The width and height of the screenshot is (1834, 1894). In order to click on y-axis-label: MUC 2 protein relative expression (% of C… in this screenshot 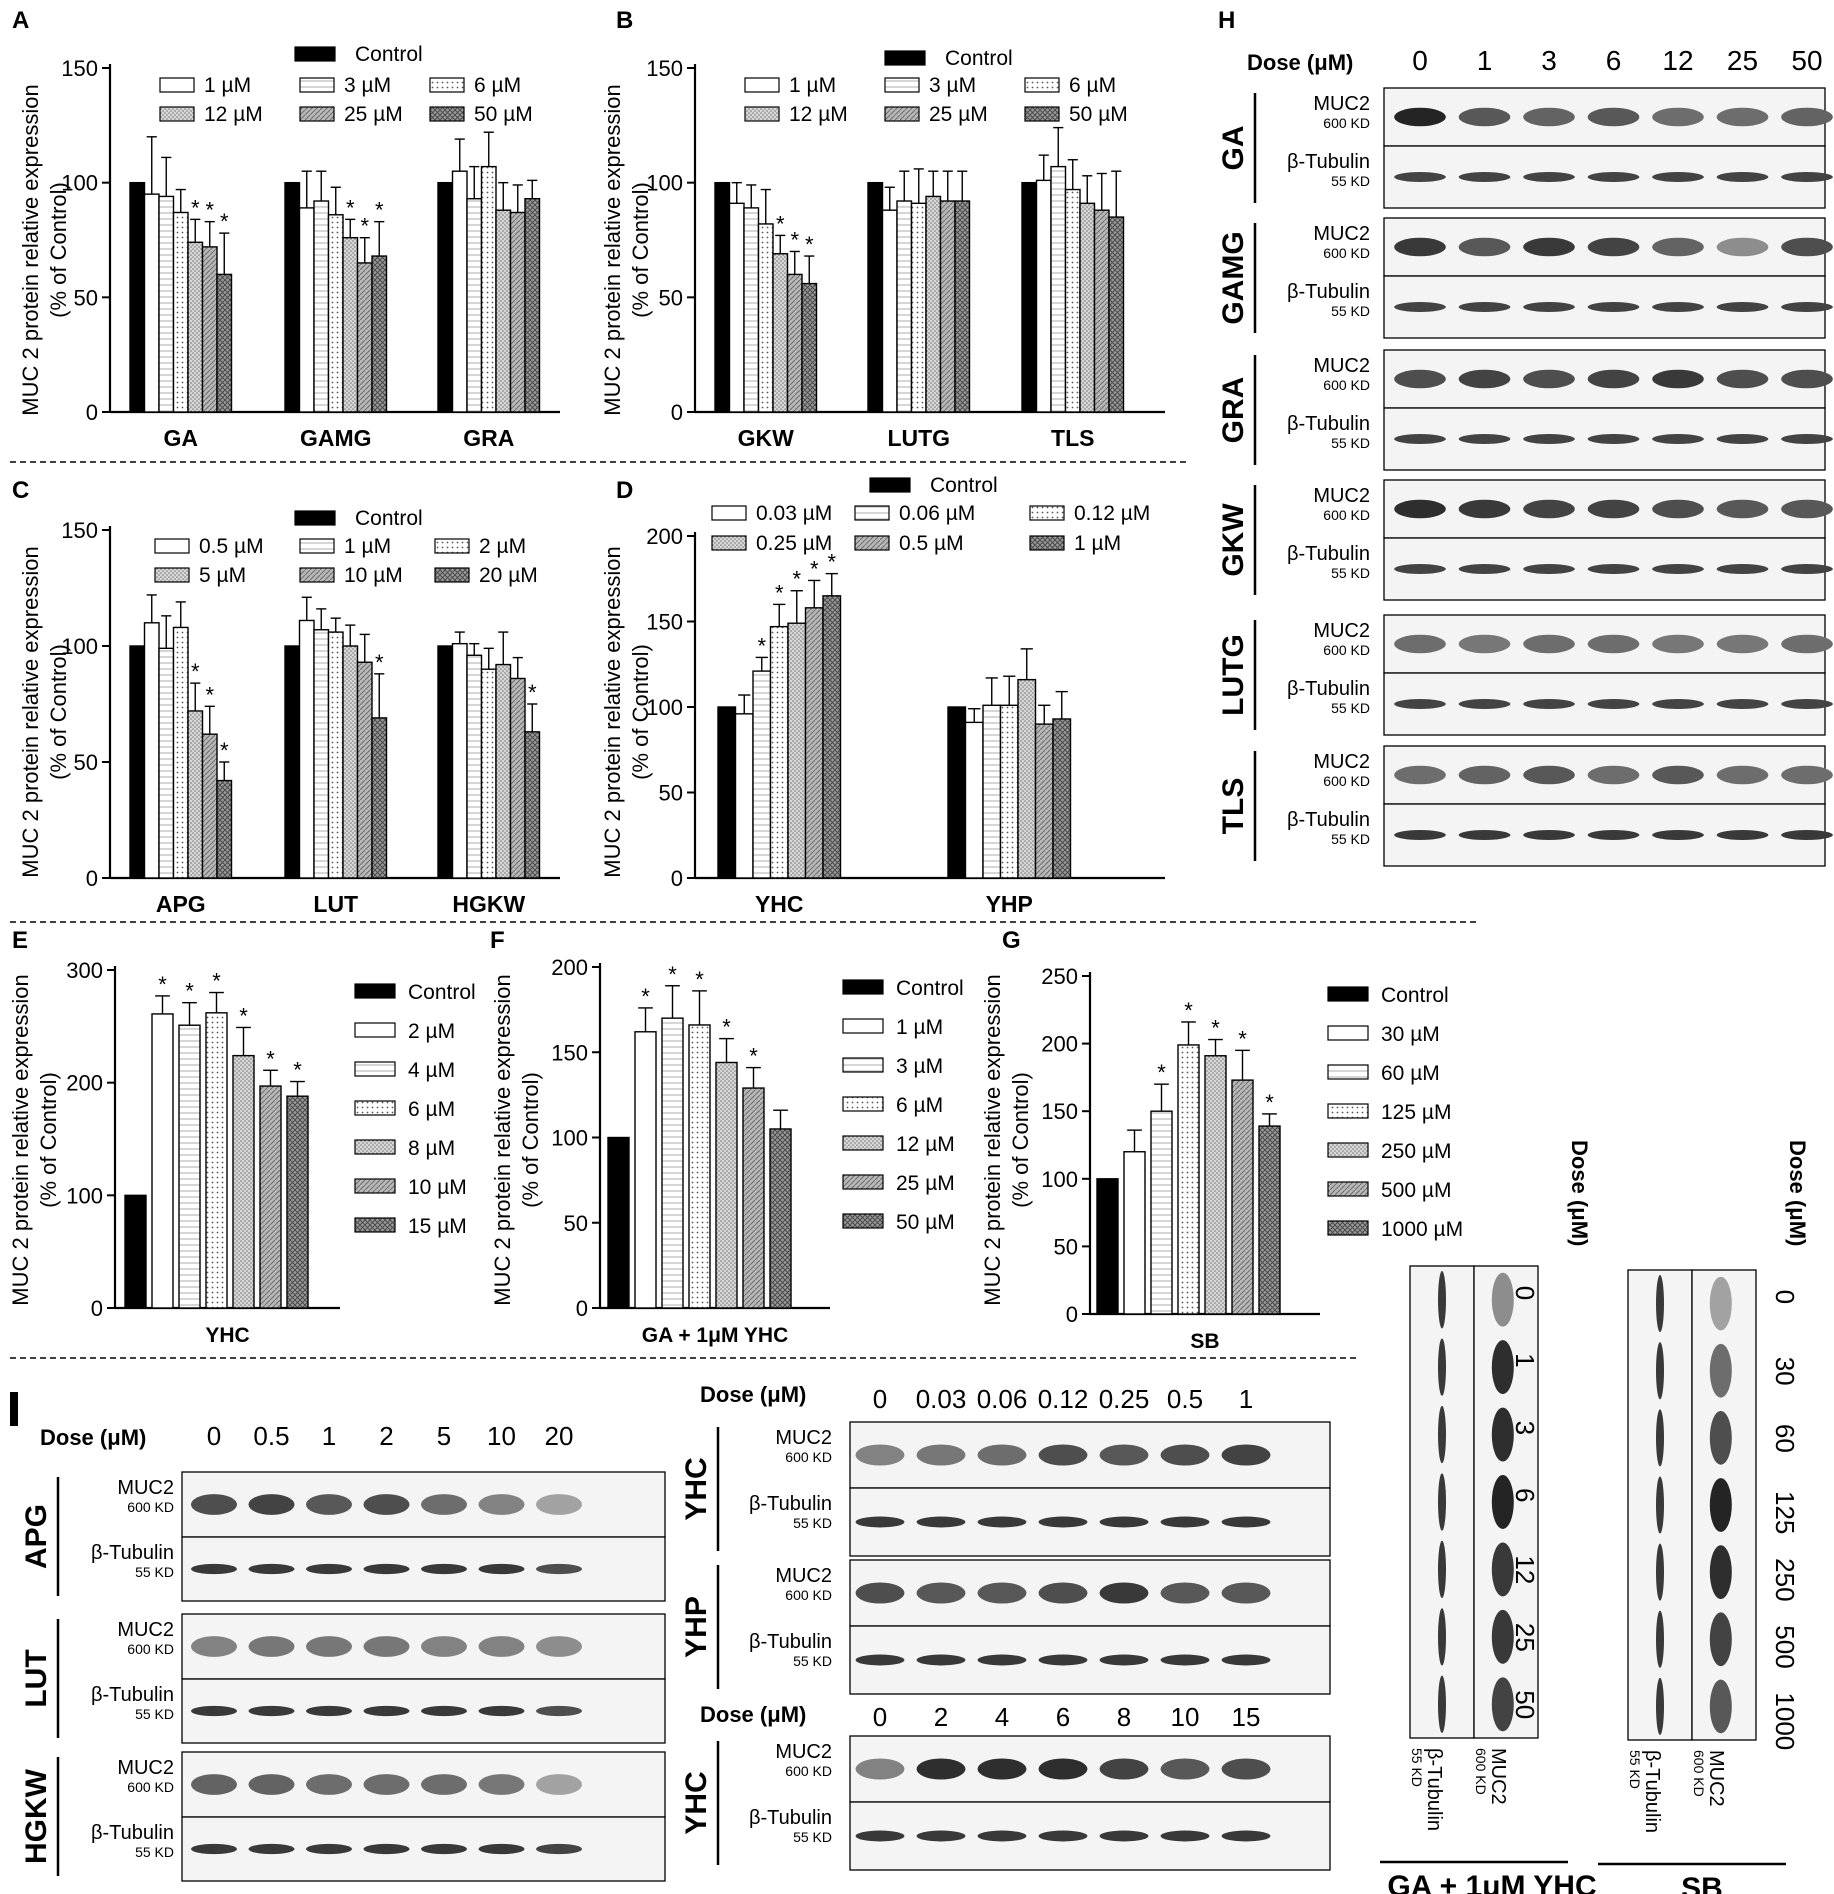, I will do `click(44, 711)`.